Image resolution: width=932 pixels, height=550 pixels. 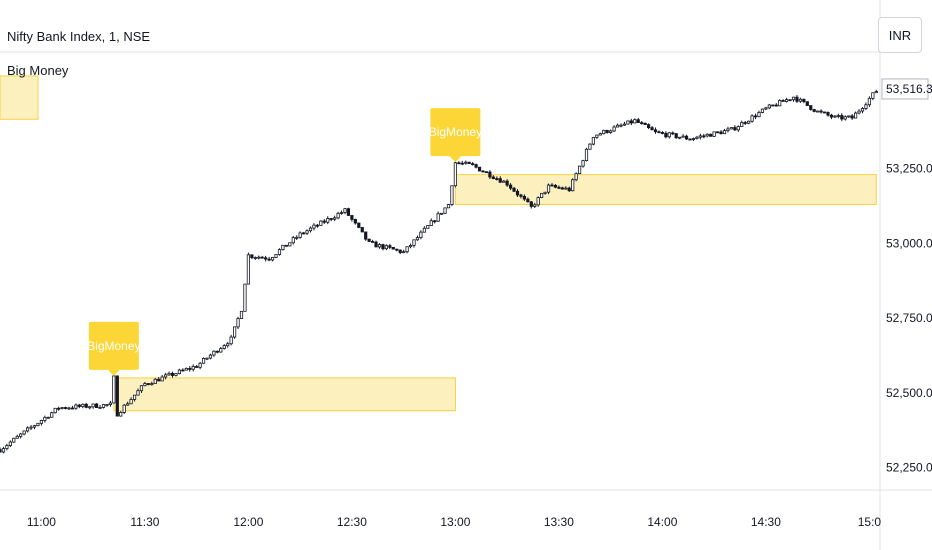 What do you see at coordinates (79, 36) in the screenshot?
I see `symbol-title: Nifty Bank Index, 1, NSE` at bounding box center [79, 36].